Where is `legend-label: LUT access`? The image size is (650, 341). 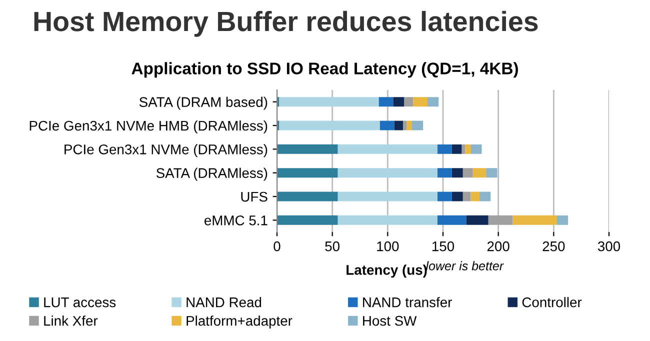 legend-label: LUT access is located at coordinates (80, 303).